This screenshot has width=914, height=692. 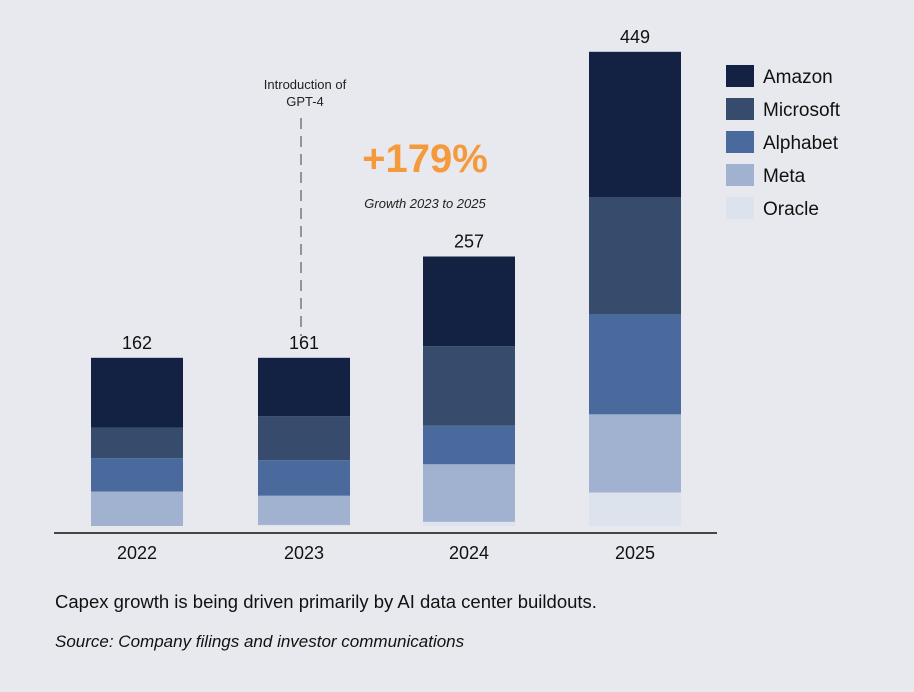 I want to click on x-tick-2022: 2022, so click(x=137, y=553).